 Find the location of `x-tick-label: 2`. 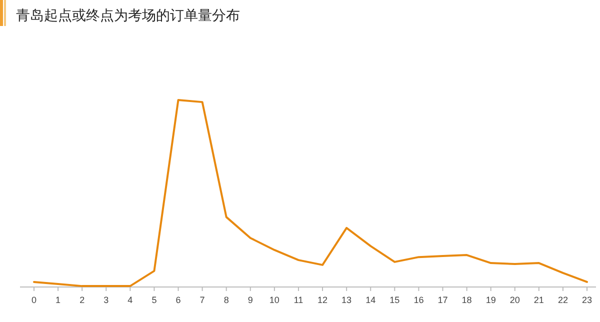

x-tick-label: 2 is located at coordinates (82, 300).